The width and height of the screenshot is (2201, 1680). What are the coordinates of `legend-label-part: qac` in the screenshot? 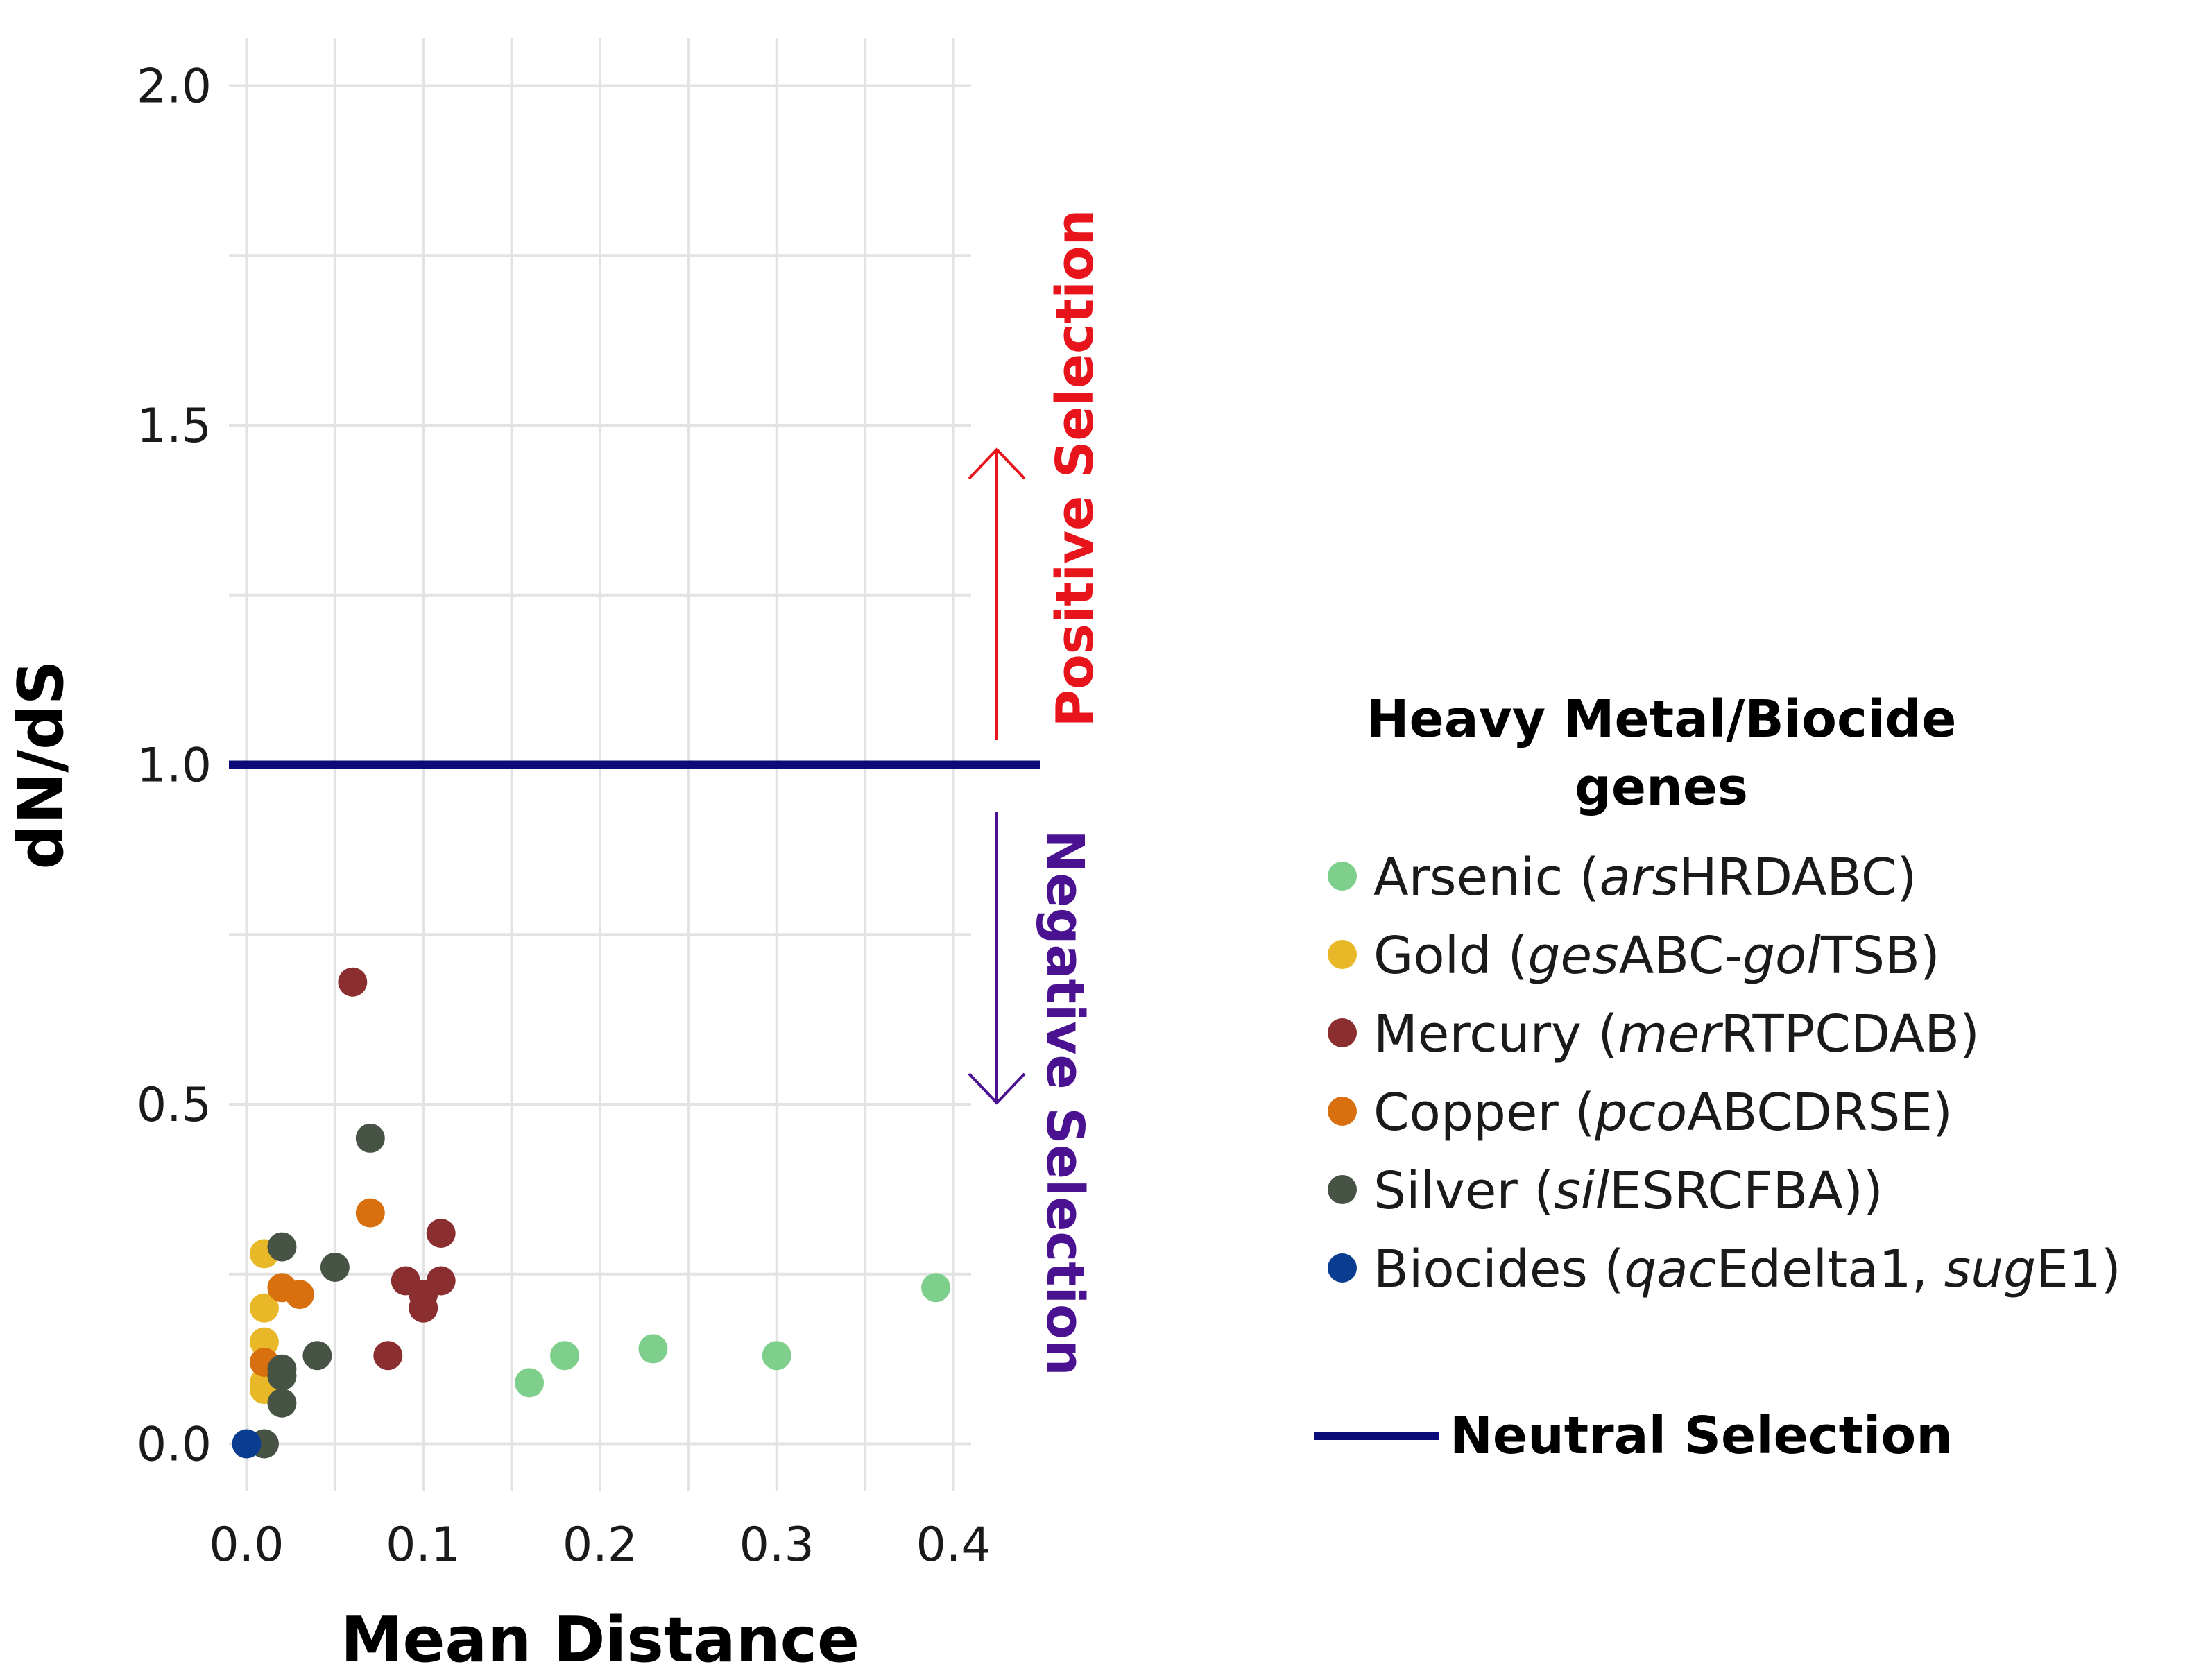 It's located at (1670, 1269).